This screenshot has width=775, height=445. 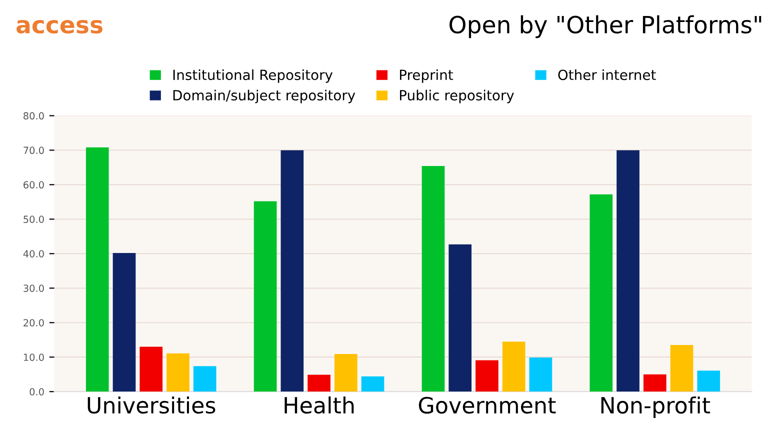 What do you see at coordinates (37, 392) in the screenshot?
I see `y-tick-label: 0.0` at bounding box center [37, 392].